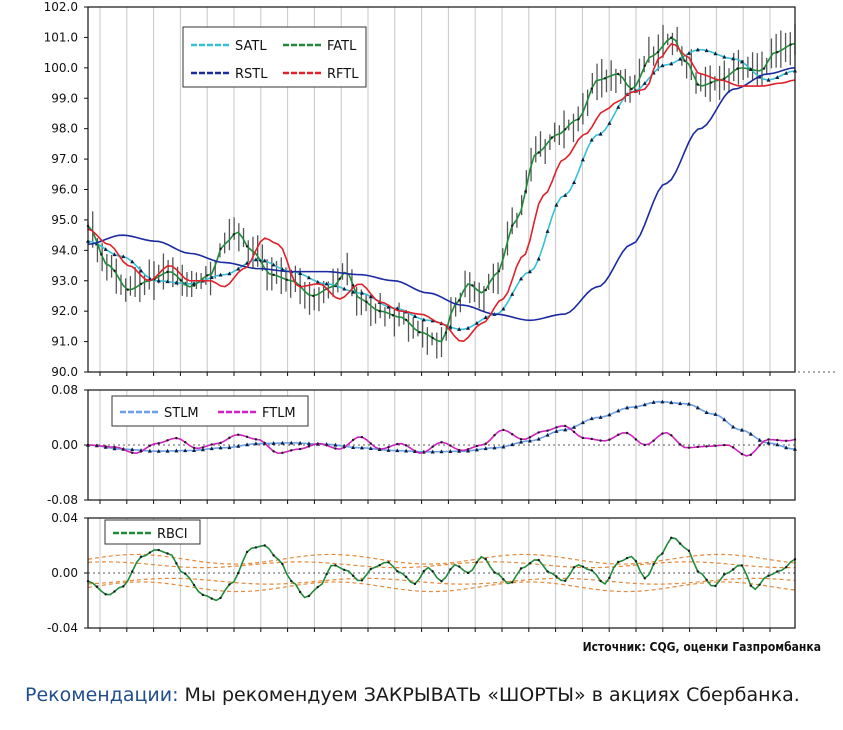 The width and height of the screenshot is (843, 730). What do you see at coordinates (64, 573) in the screenshot?
I see `y-tick-label: 0.00` at bounding box center [64, 573].